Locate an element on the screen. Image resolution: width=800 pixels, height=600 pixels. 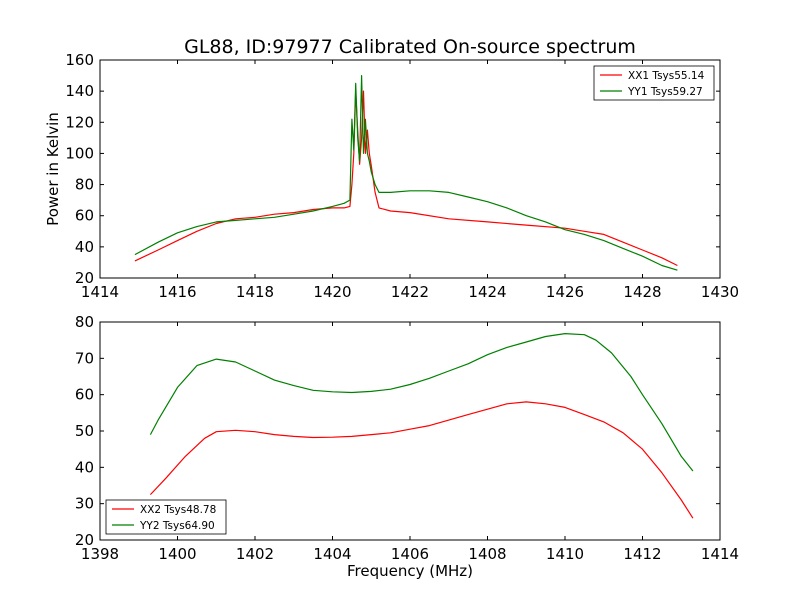
y-tick-label: 140 is located at coordinates (79, 91).